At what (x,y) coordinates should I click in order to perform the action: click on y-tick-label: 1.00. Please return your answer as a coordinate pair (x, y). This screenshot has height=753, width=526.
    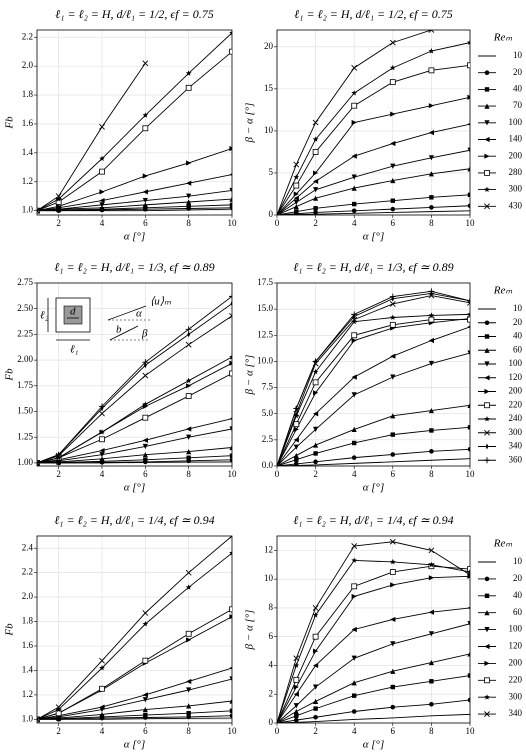
    Looking at the image, I should click on (25, 462).